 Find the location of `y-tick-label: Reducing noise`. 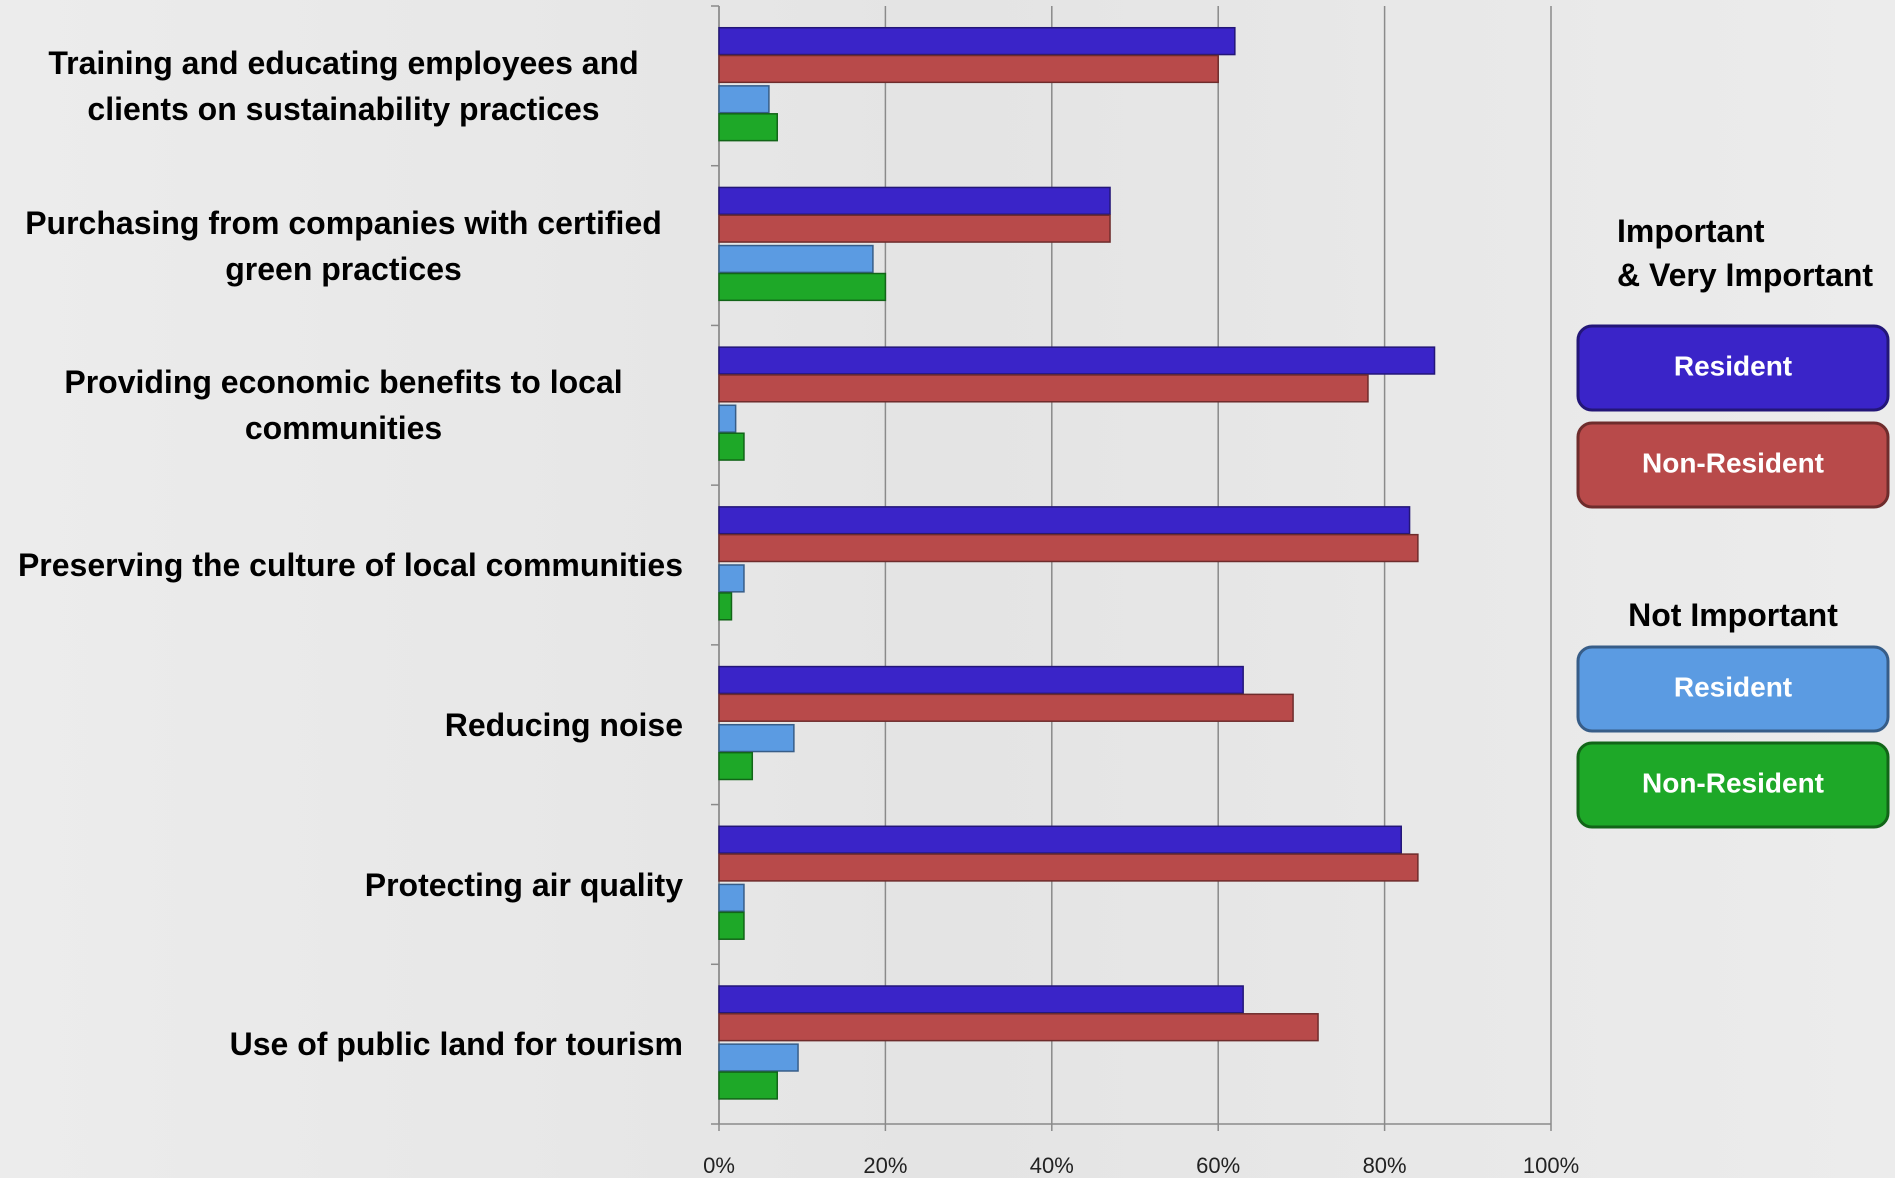

y-tick-label: Reducing noise is located at coordinates (563, 724).